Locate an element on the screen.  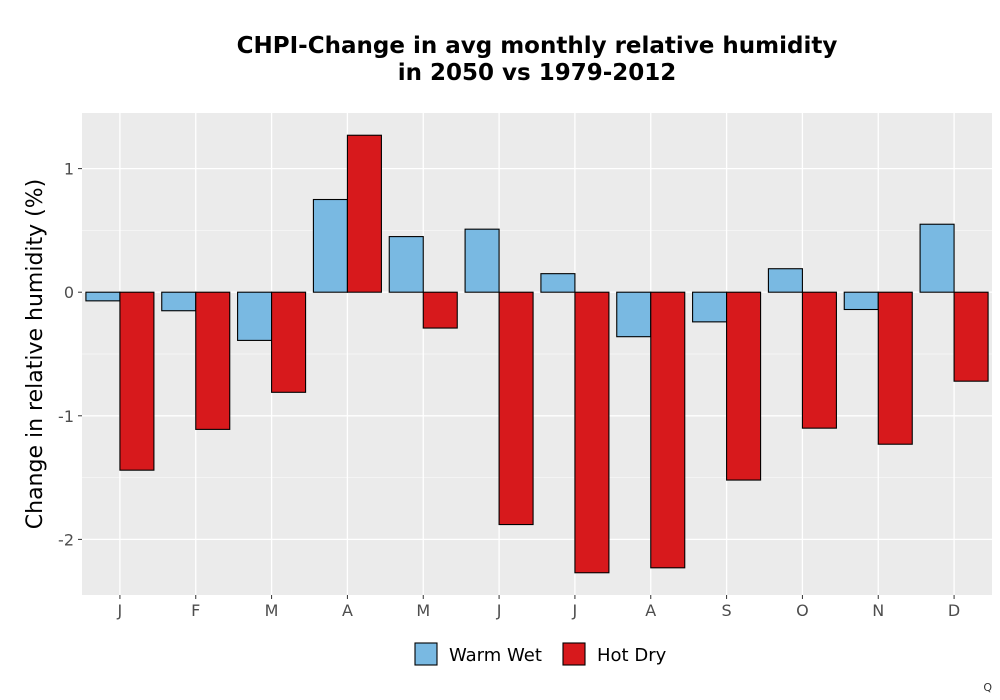
legend: Warm Wet Hot Dry is located at coordinates (540, 654).